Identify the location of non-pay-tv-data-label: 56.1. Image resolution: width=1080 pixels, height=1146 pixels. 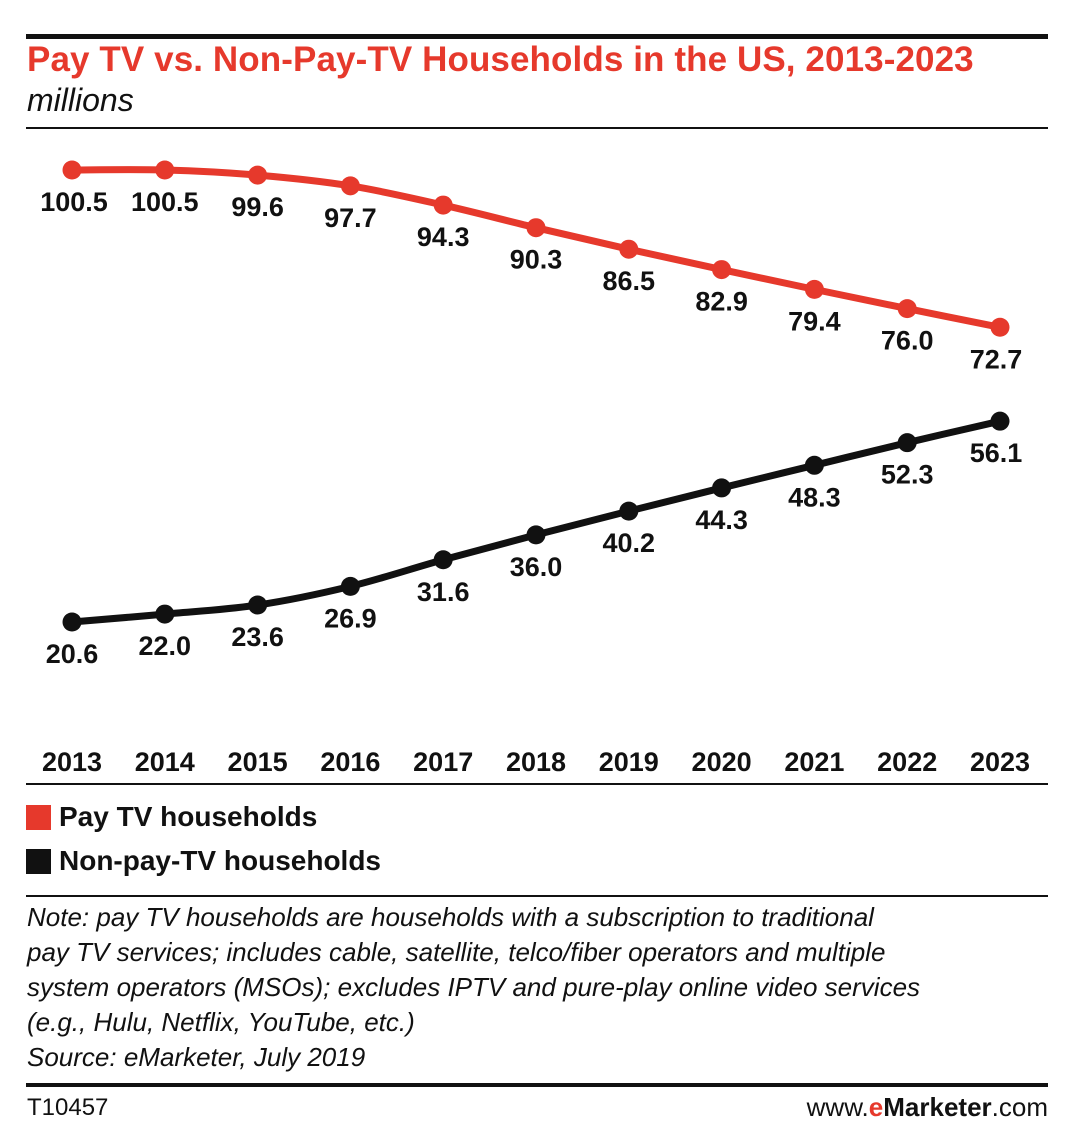
(996, 453).